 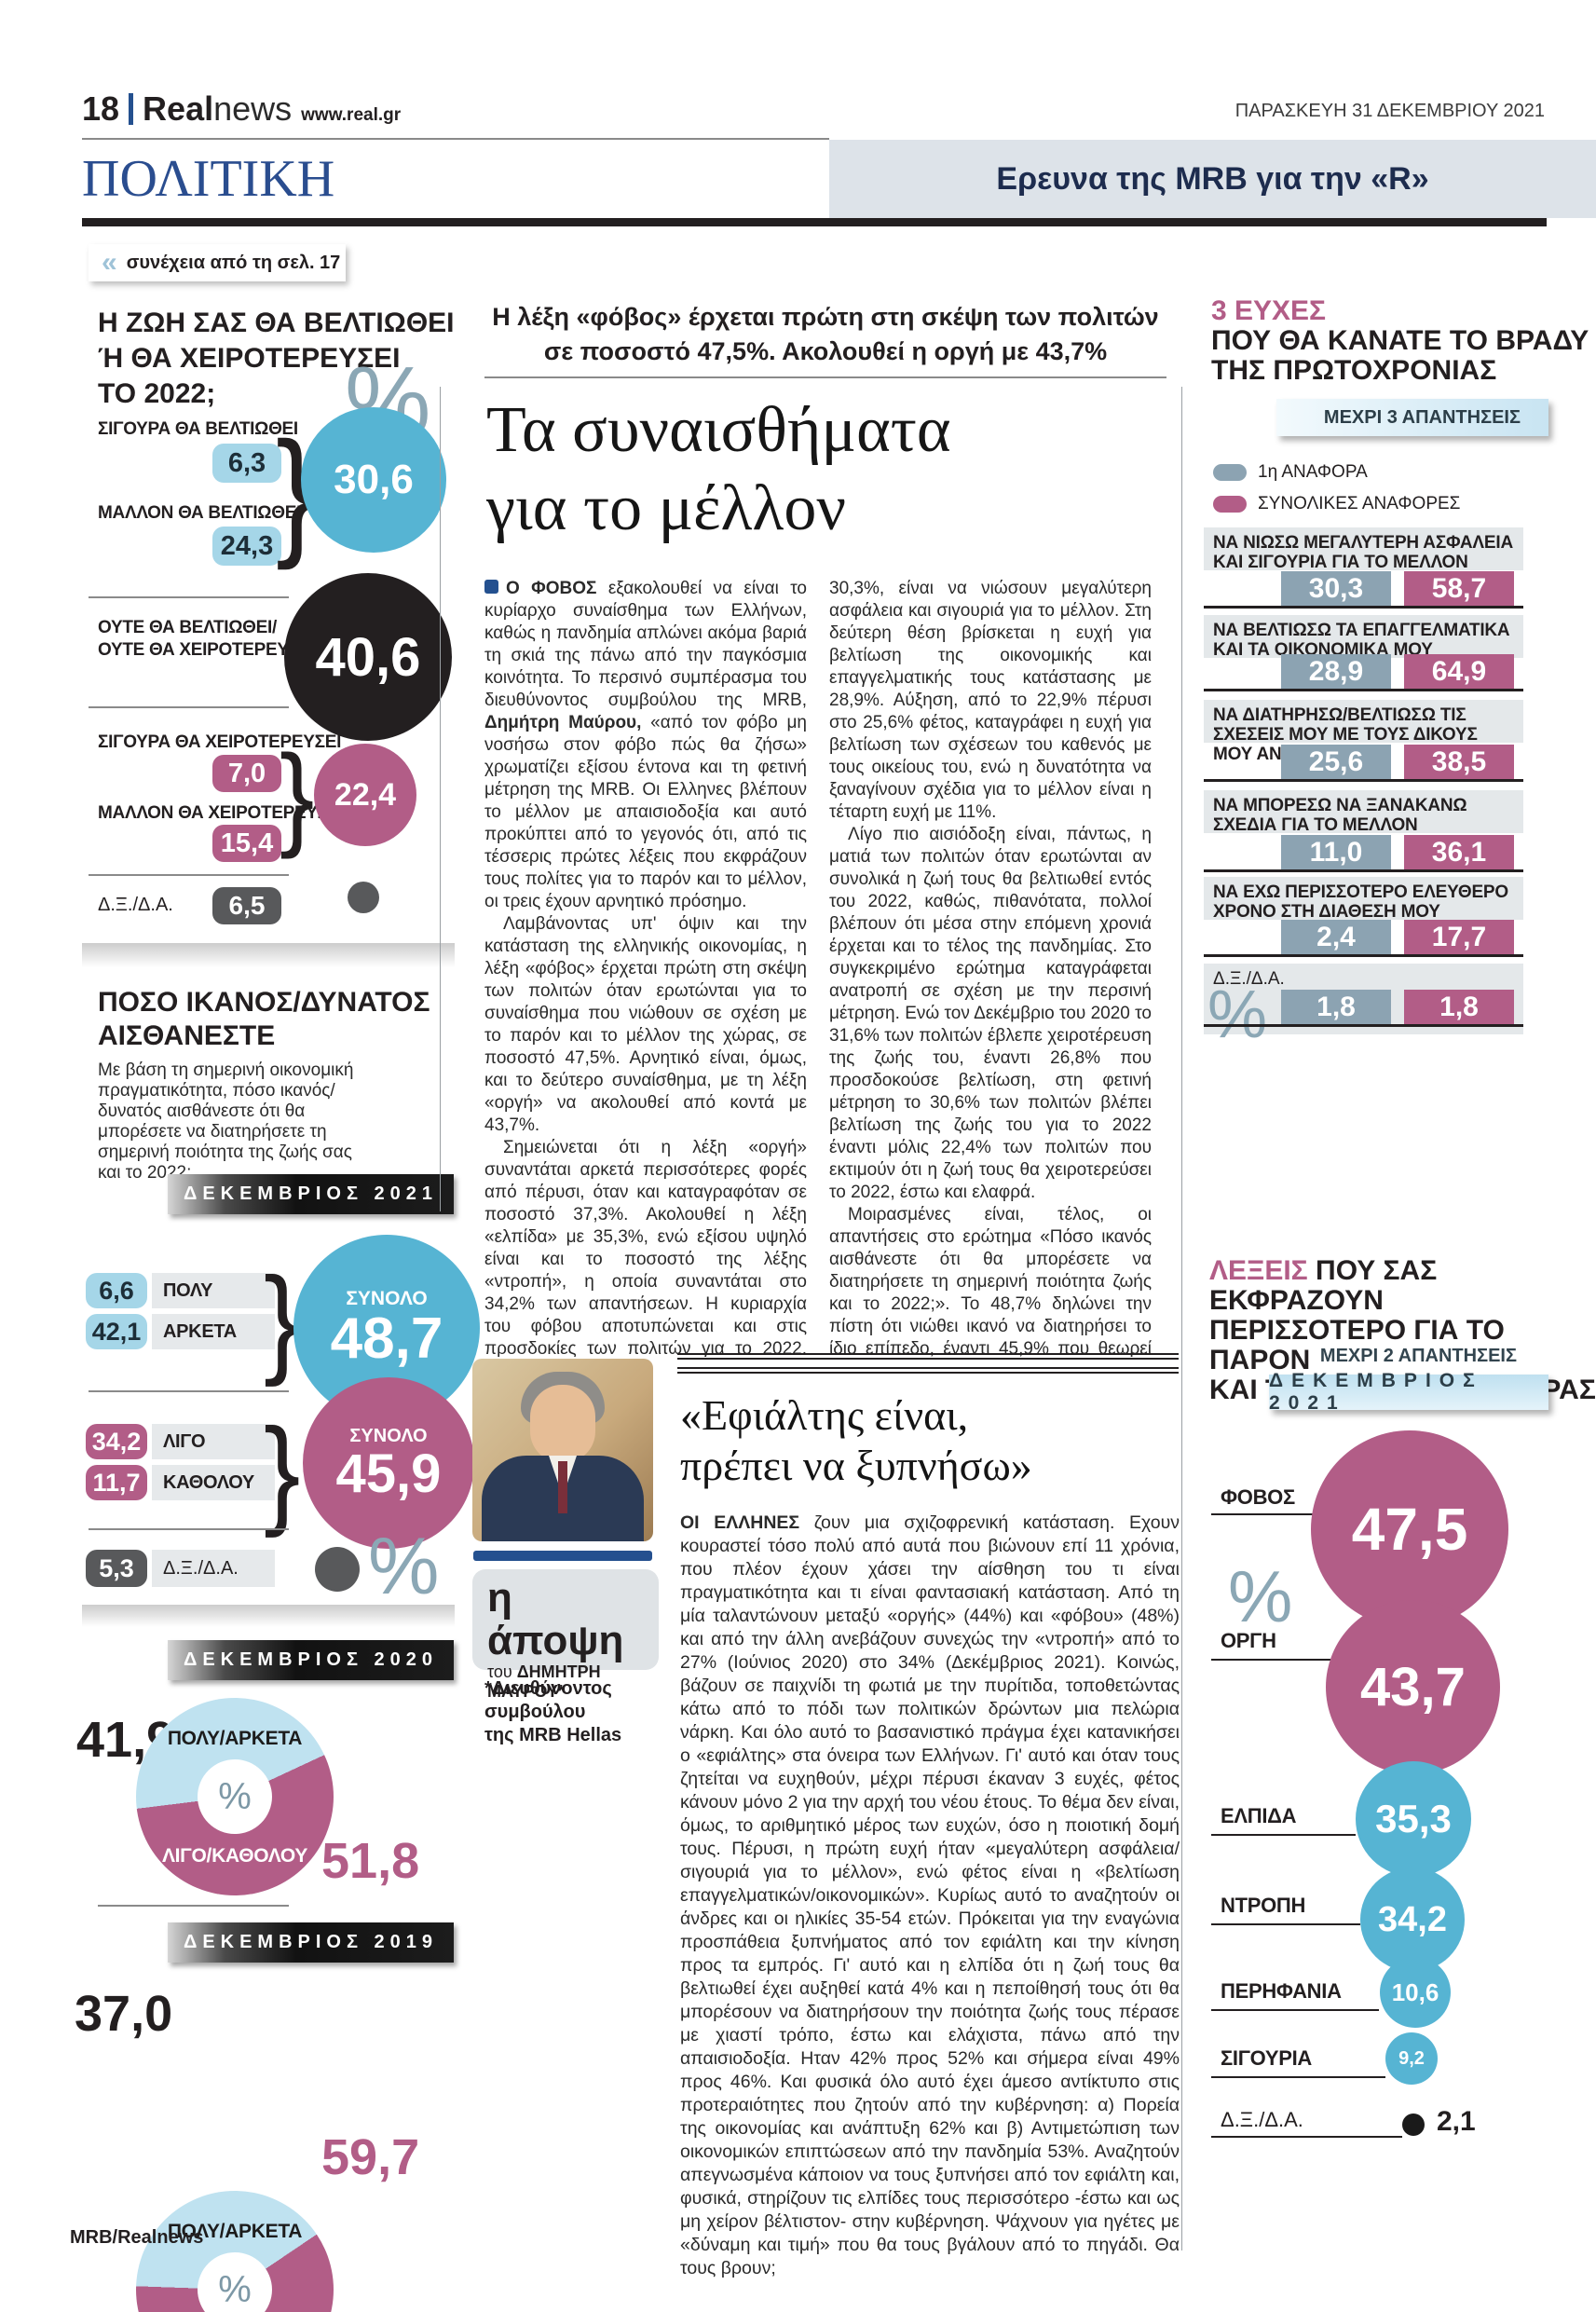 What do you see at coordinates (264, 1003) in the screenshot?
I see `capable-title-line1: ΠΟΣΟ ΙΚΑΝΟΣ/ΔΥΝΑΤΟΣ` at bounding box center [264, 1003].